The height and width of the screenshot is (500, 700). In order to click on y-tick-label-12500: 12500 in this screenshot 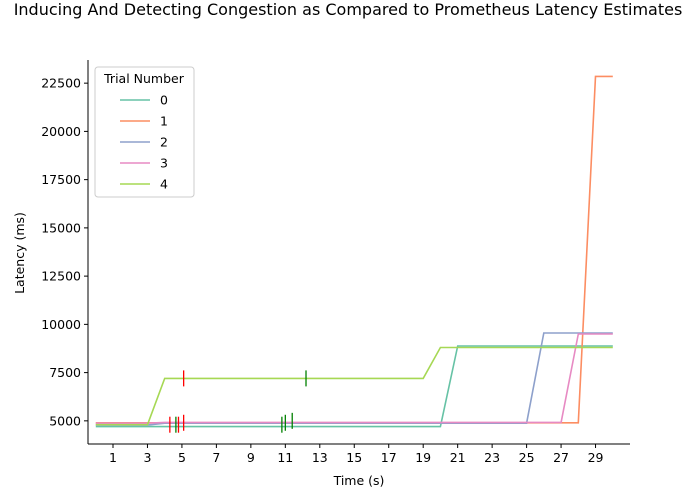, I will do `click(61, 276)`.